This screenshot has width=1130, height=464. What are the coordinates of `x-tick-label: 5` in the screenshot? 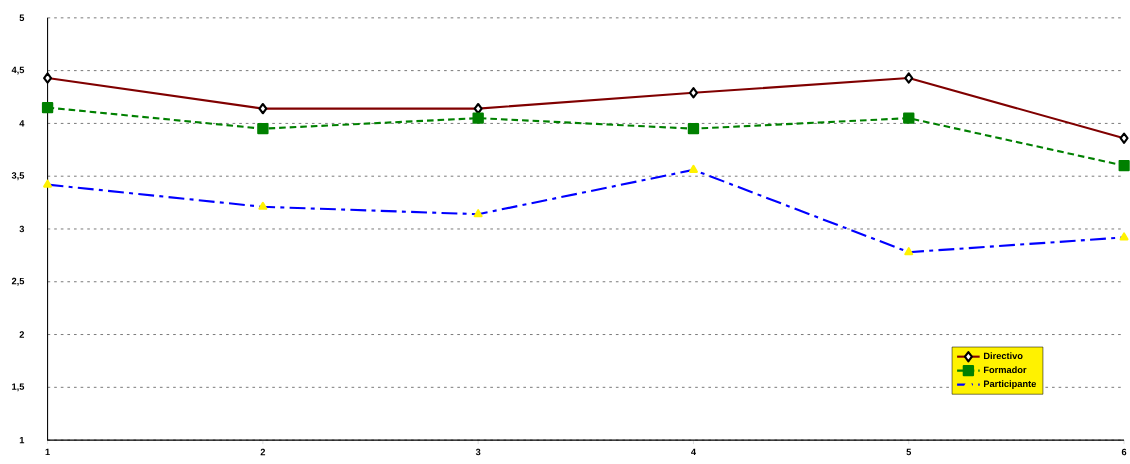 It's located at (909, 452).